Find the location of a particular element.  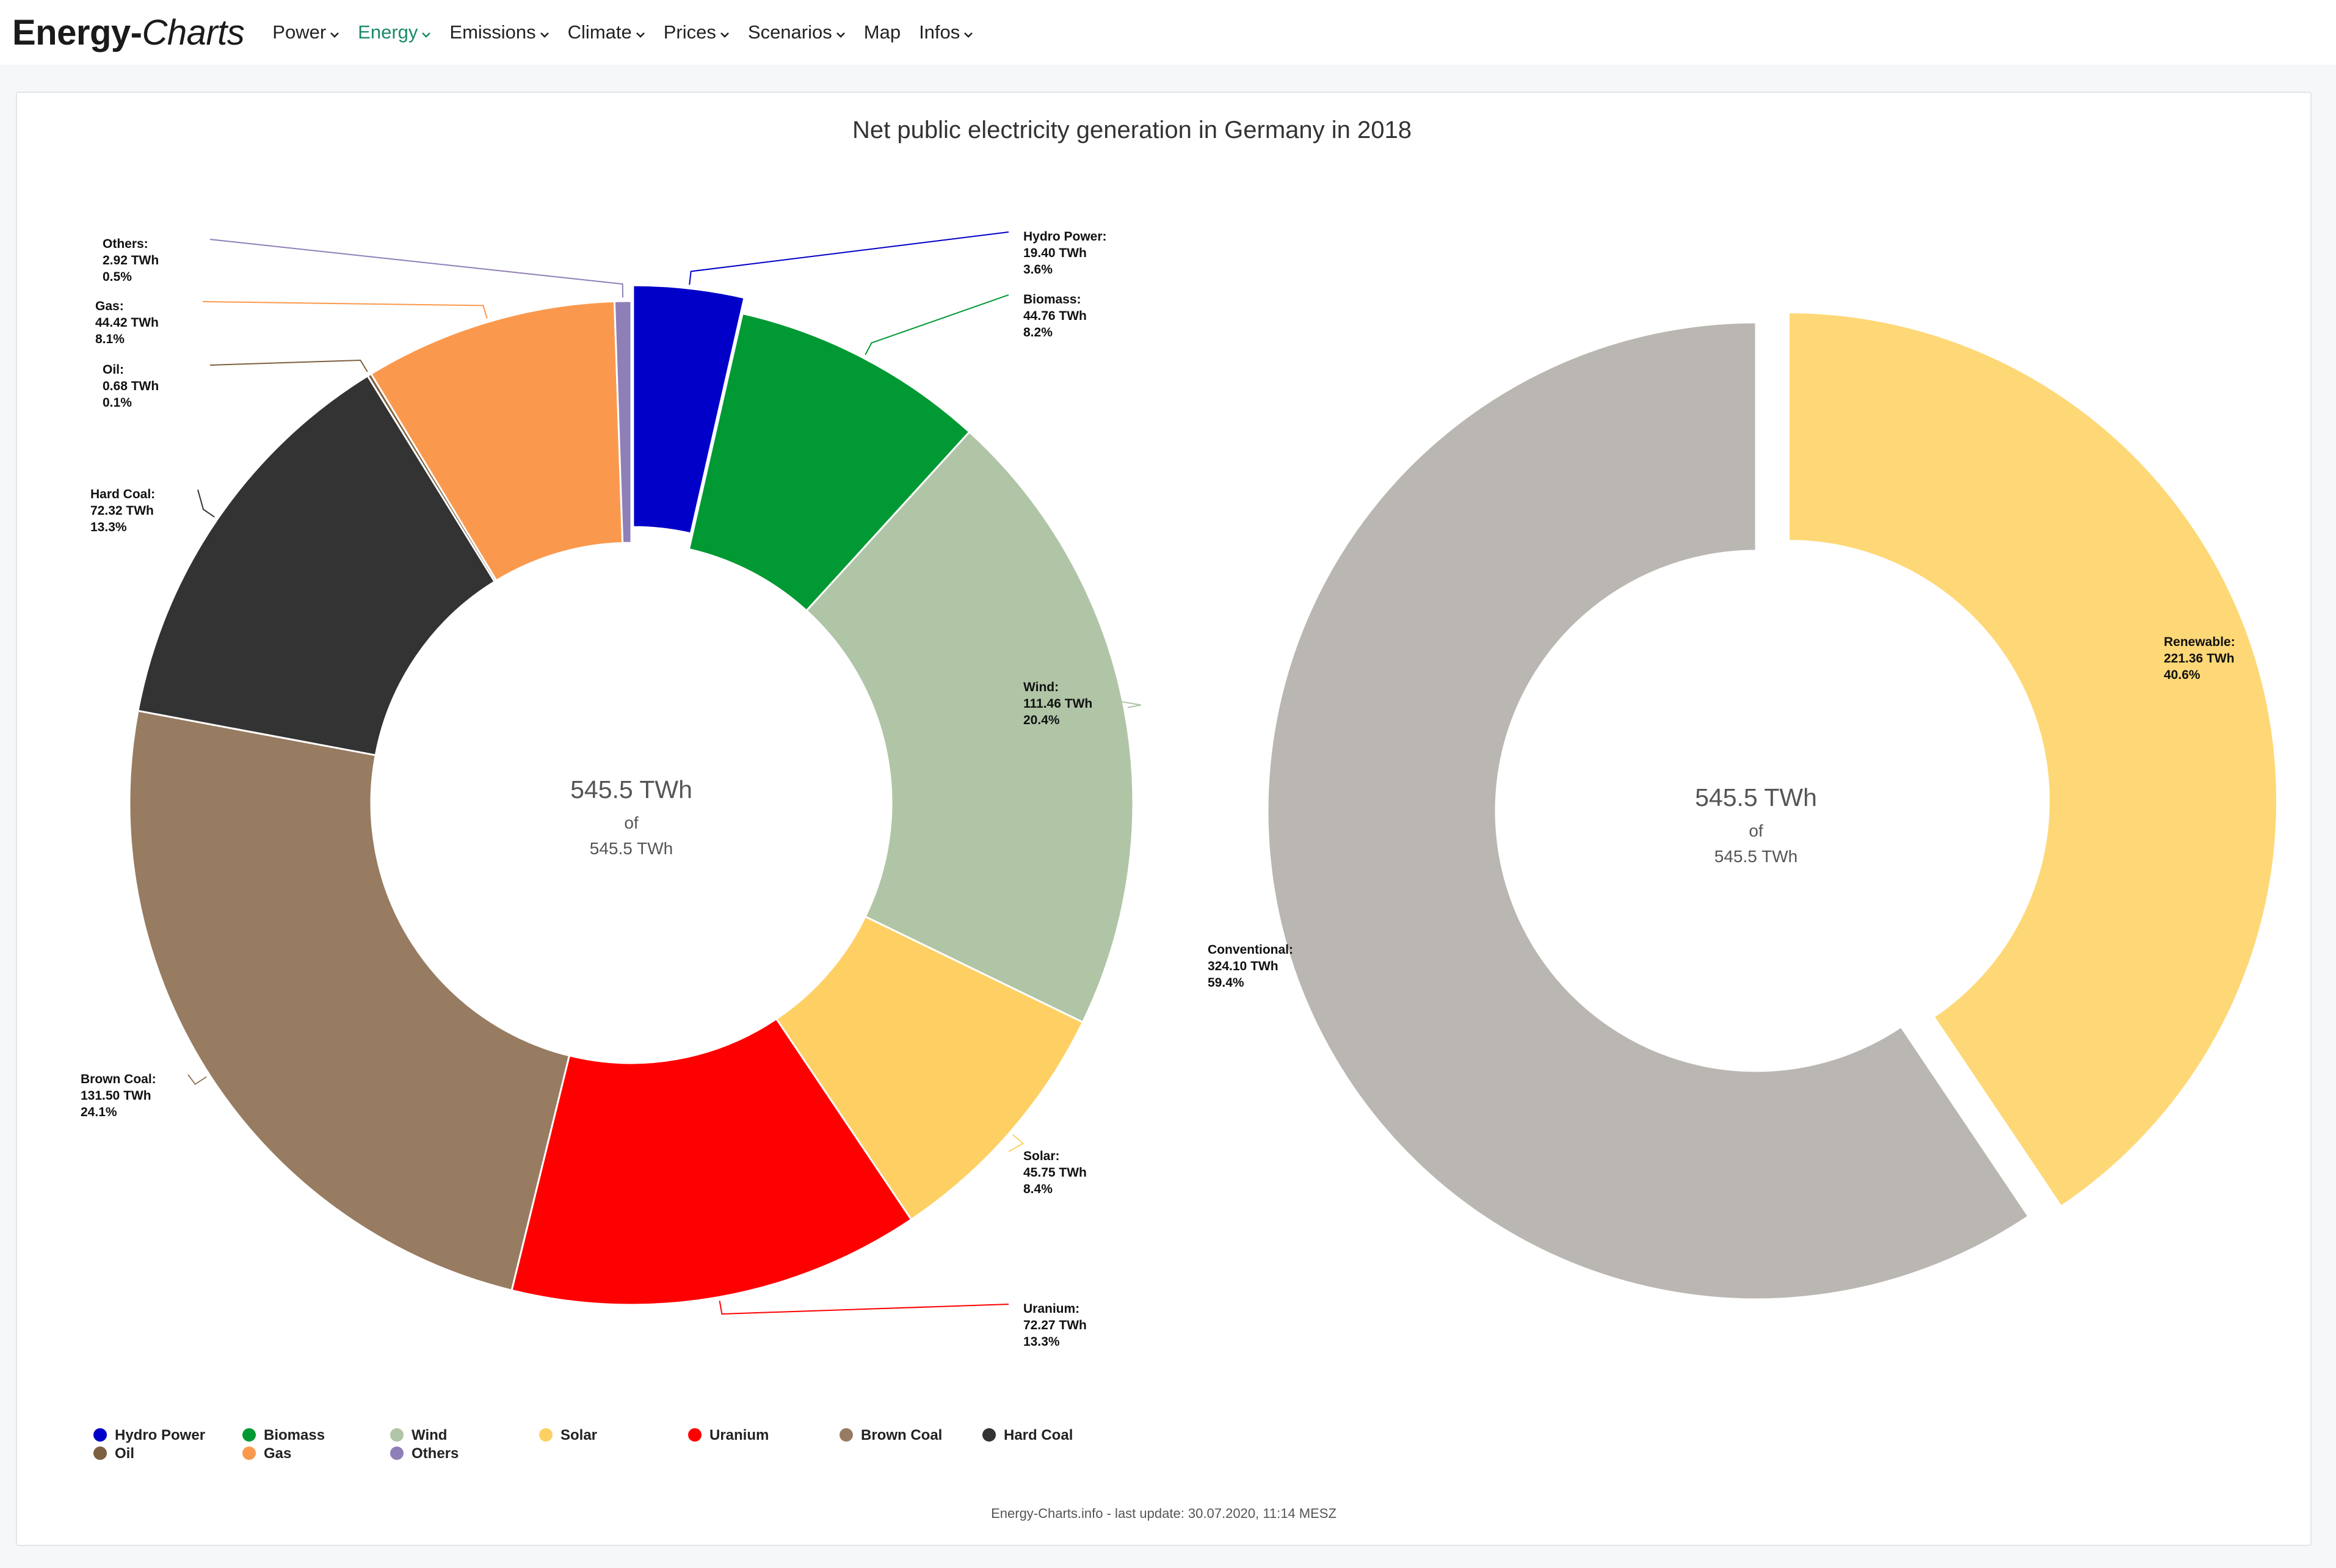

legend-item-hydro-power: Hydro Power is located at coordinates (149, 1435).